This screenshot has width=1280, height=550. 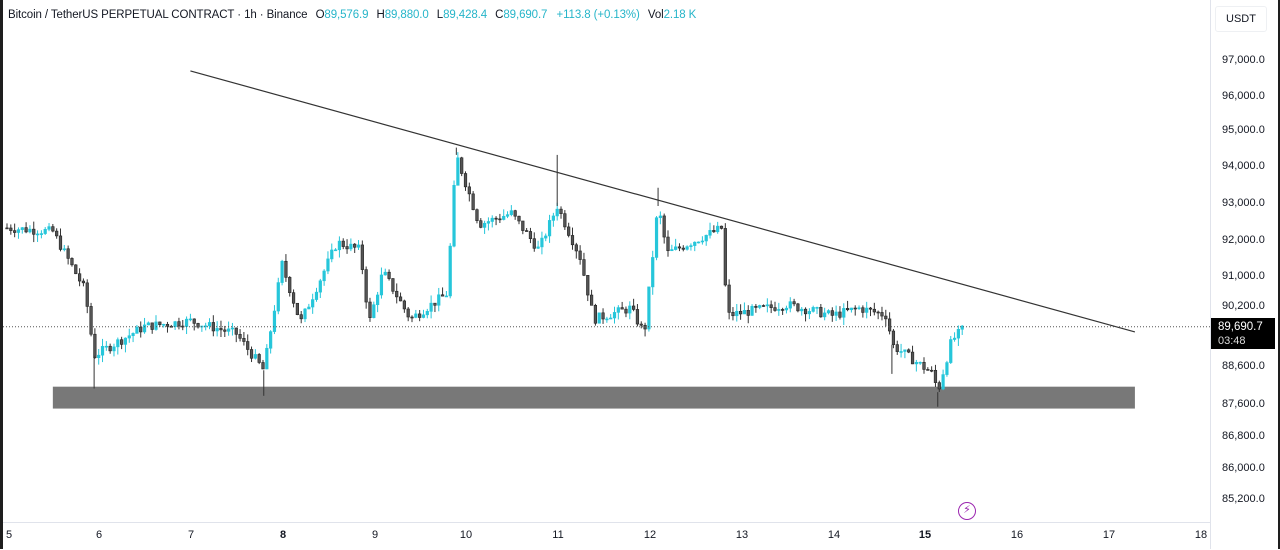 I want to click on price-tick: 88,600.0, so click(x=1243, y=366).